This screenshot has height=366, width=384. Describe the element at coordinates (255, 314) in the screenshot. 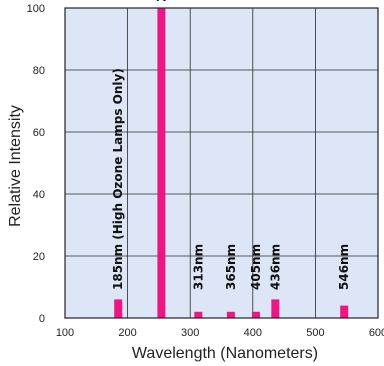

I see `bar-405nm` at that location.